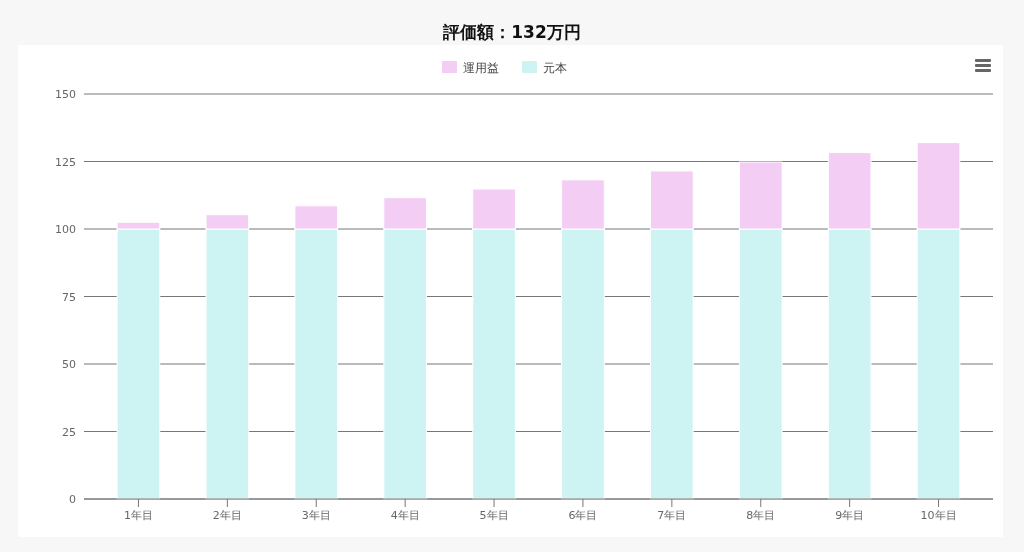 The width and height of the screenshot is (1024, 552). I want to click on y-tick-label: 125, so click(65, 162).